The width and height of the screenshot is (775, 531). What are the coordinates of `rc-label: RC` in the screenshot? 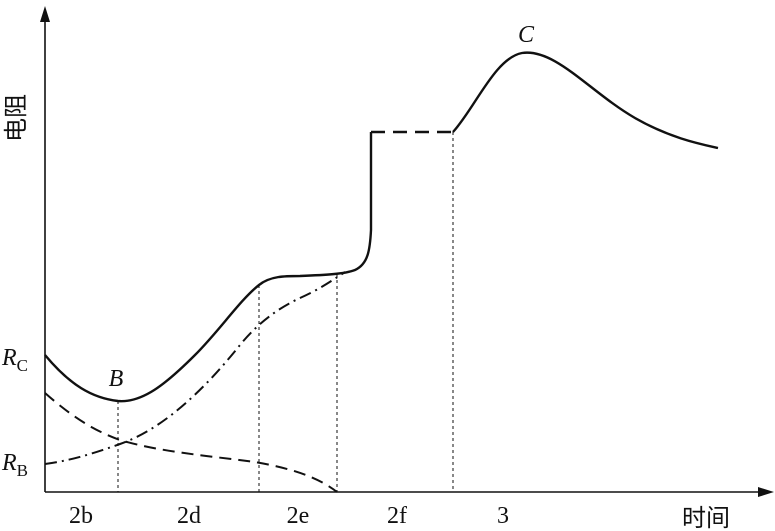 It's located at (14, 360).